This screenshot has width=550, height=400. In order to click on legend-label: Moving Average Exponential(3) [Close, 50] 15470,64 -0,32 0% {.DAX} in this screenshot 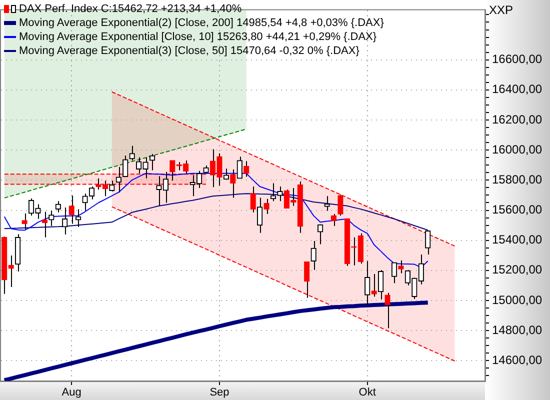, I will do `click(189, 51)`.